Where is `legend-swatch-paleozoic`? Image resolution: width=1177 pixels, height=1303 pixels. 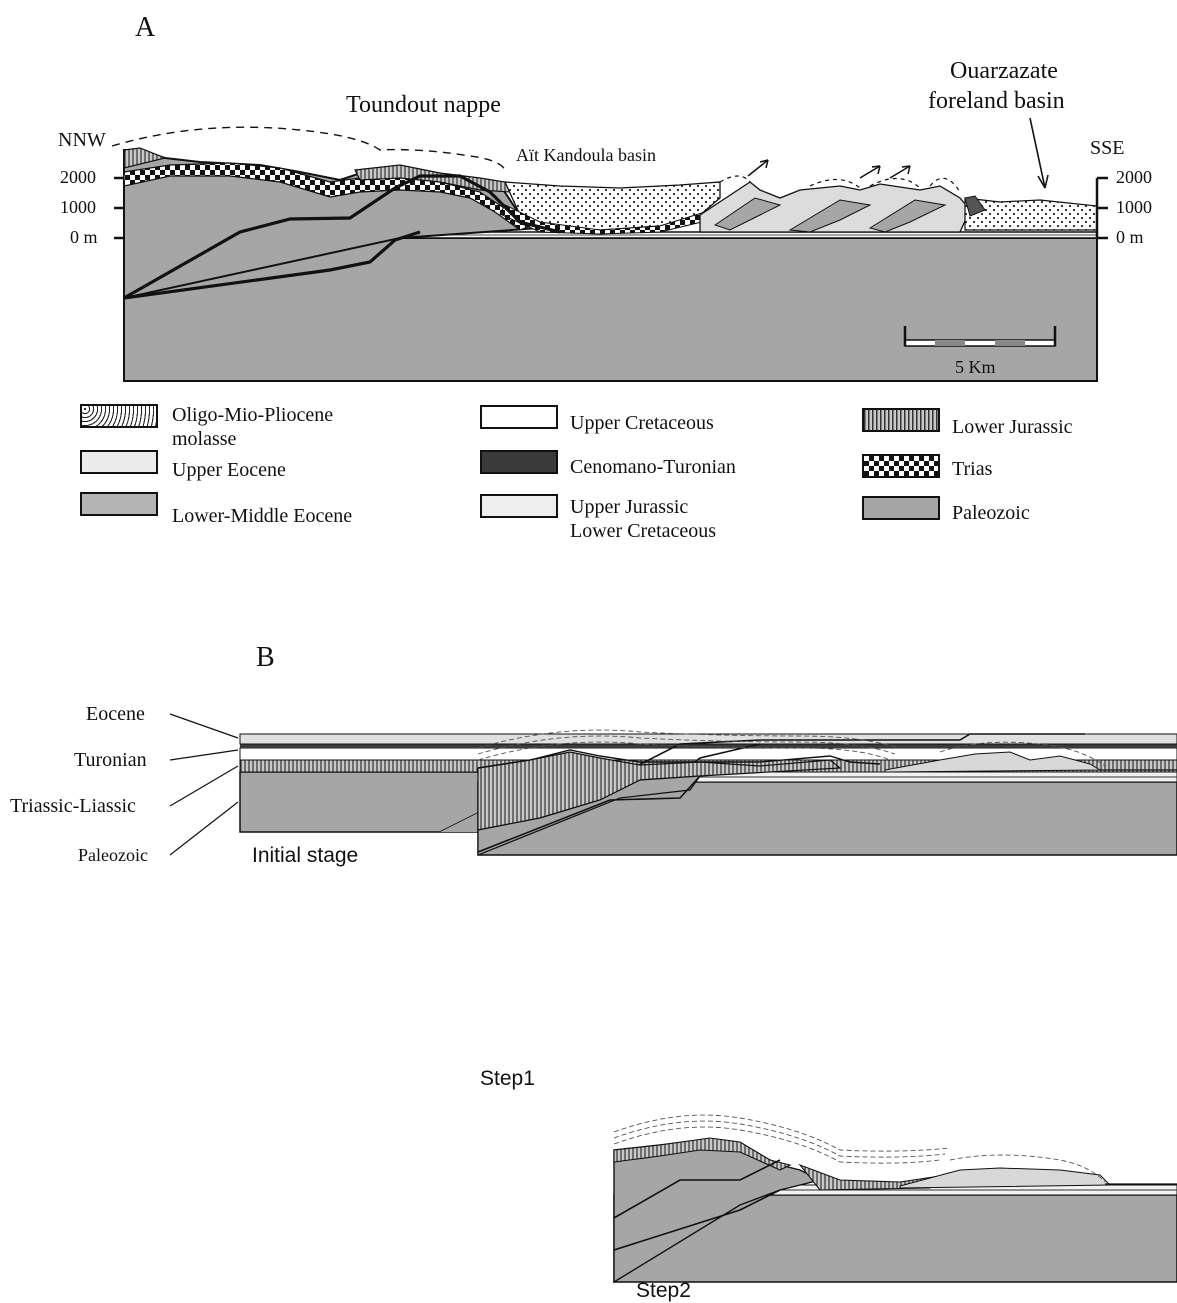
legend-swatch-paleozoic is located at coordinates (901, 508).